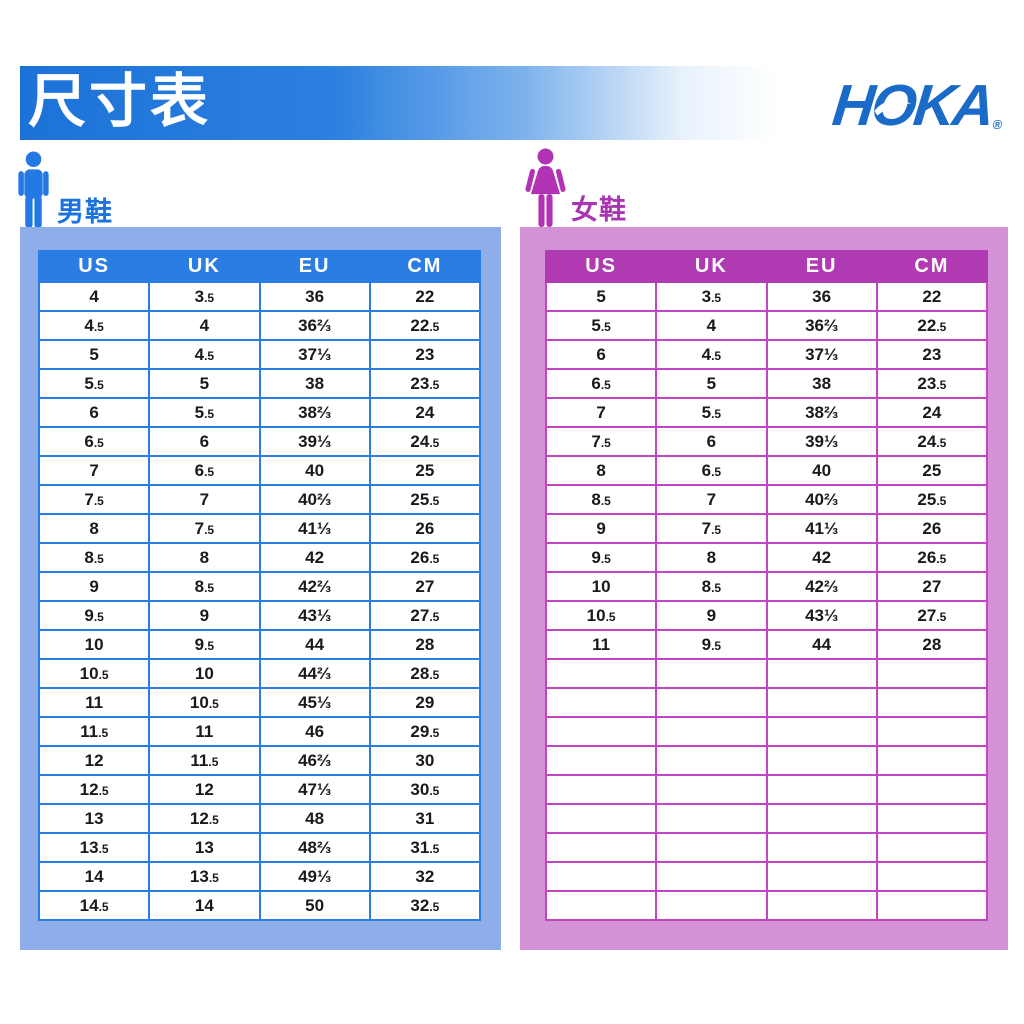 This screenshot has height=1024, width=1024. I want to click on table-cell: 38⅔, so click(821, 412).